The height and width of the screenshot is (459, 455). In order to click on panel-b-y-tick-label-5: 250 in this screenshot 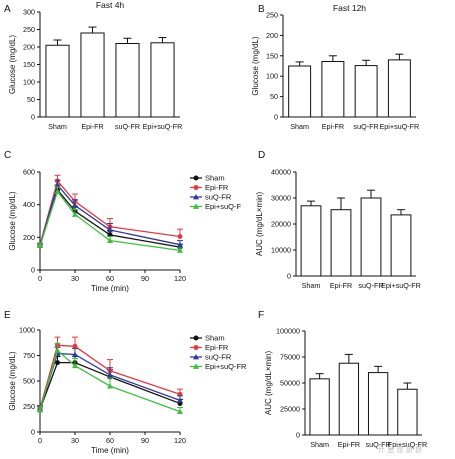, I will do `click(272, 15)`.